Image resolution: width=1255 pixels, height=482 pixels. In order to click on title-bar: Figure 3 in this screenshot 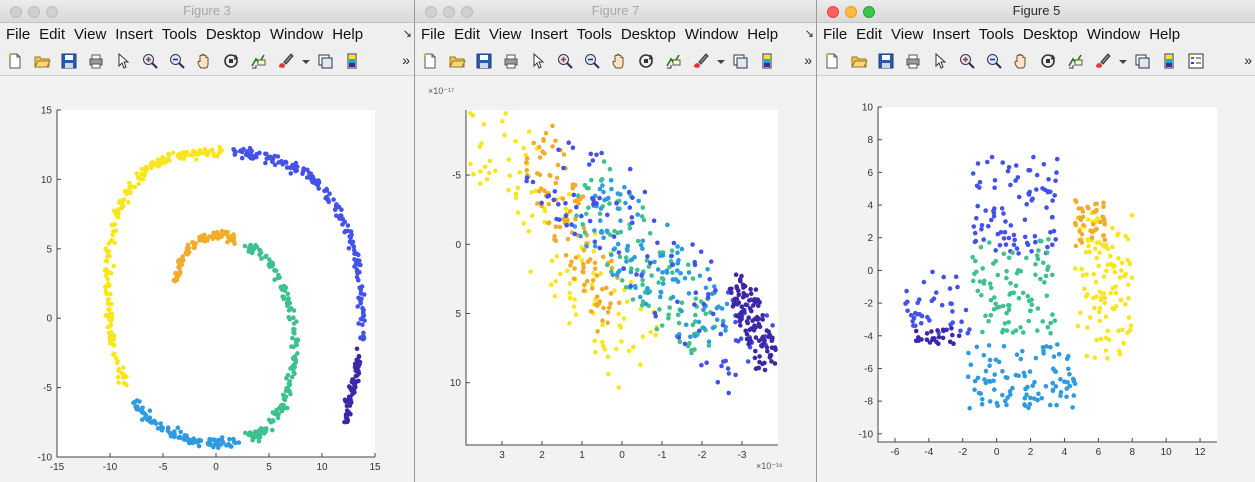, I will do `click(207, 11)`.